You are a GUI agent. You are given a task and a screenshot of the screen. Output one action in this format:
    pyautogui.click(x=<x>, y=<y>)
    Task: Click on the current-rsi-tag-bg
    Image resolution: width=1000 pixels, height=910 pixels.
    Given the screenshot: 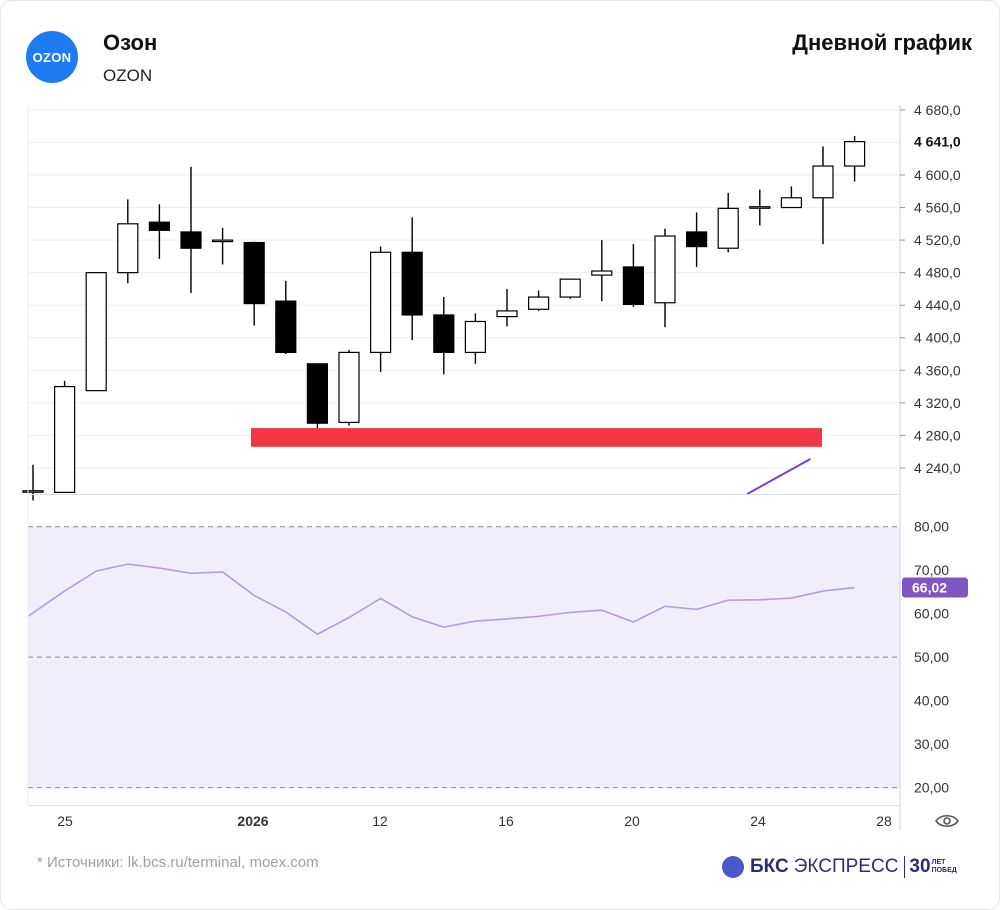 What is the action you would take?
    pyautogui.click(x=935, y=587)
    